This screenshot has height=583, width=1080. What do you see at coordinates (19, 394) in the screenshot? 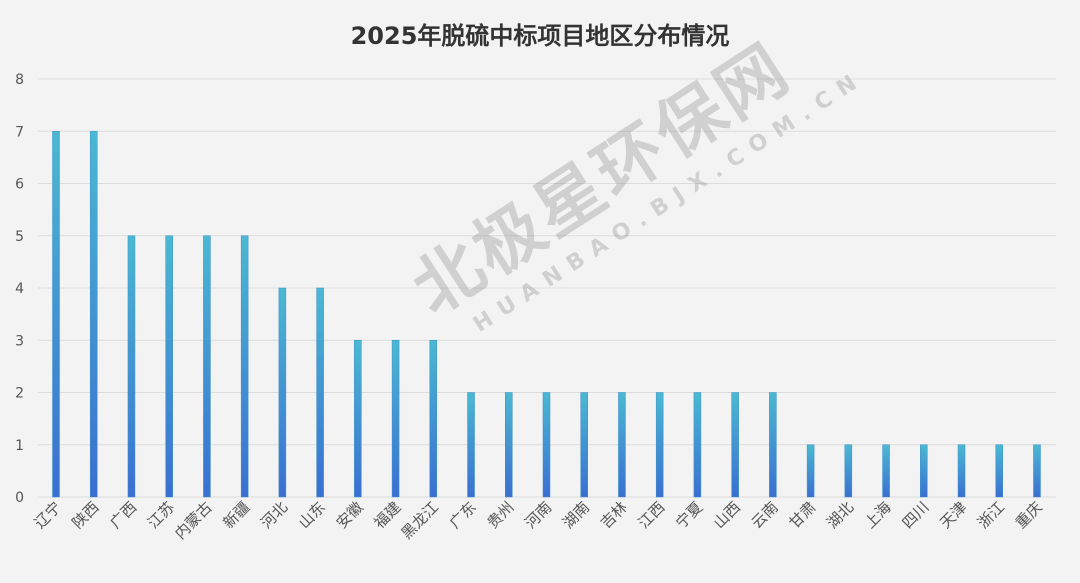
I see `y-tick-label: 2` at bounding box center [19, 394].